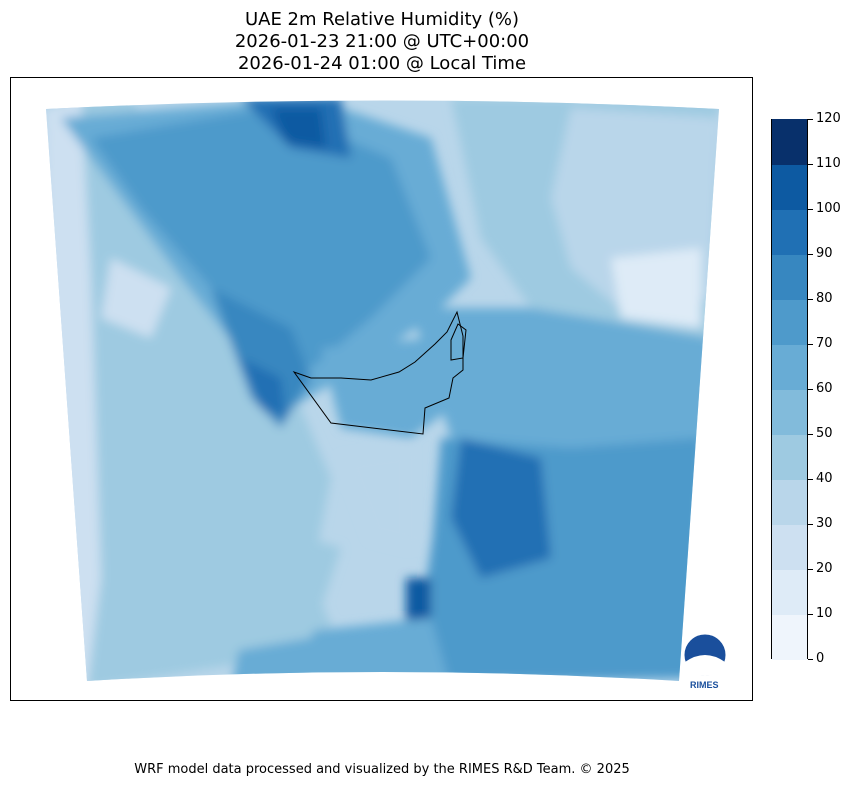 This screenshot has width=844, height=788. What do you see at coordinates (704, 685) in the screenshot?
I see `svg-text: RIMES` at bounding box center [704, 685].